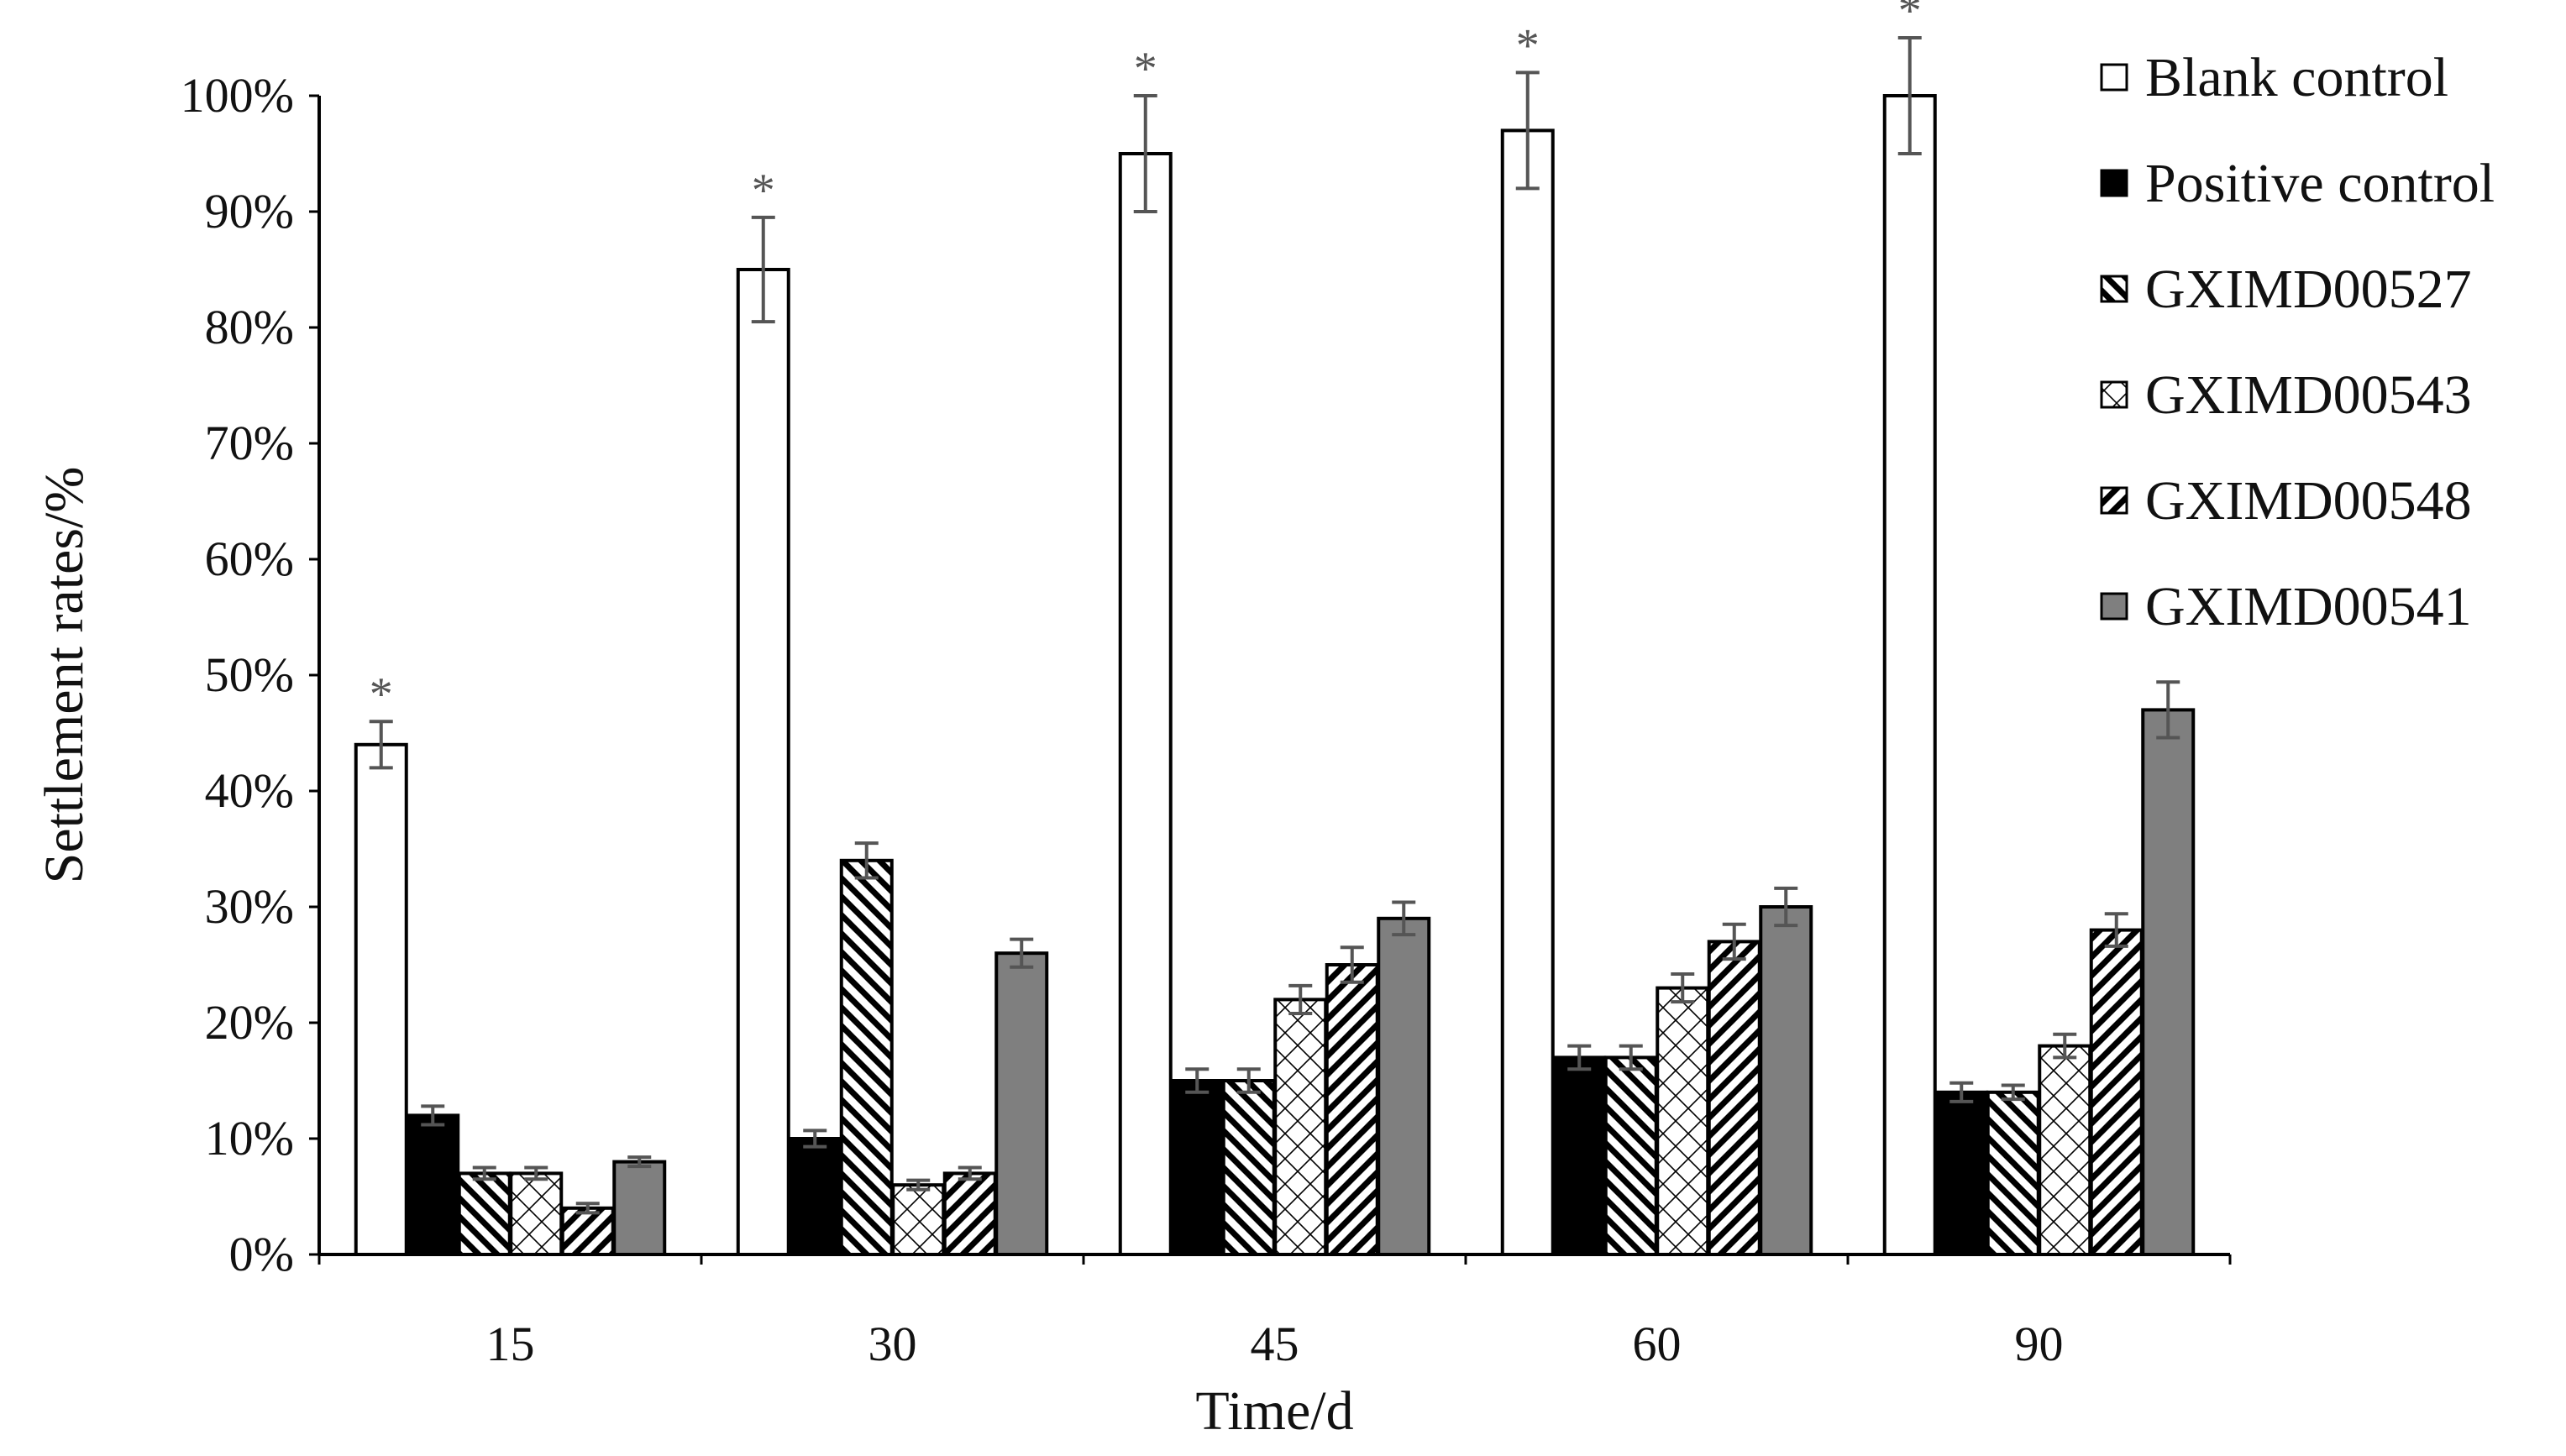 The height and width of the screenshot is (1456, 2566). Describe the element at coordinates (2308, 501) in the screenshot. I see `legend-label: GXIMD00548` at that location.